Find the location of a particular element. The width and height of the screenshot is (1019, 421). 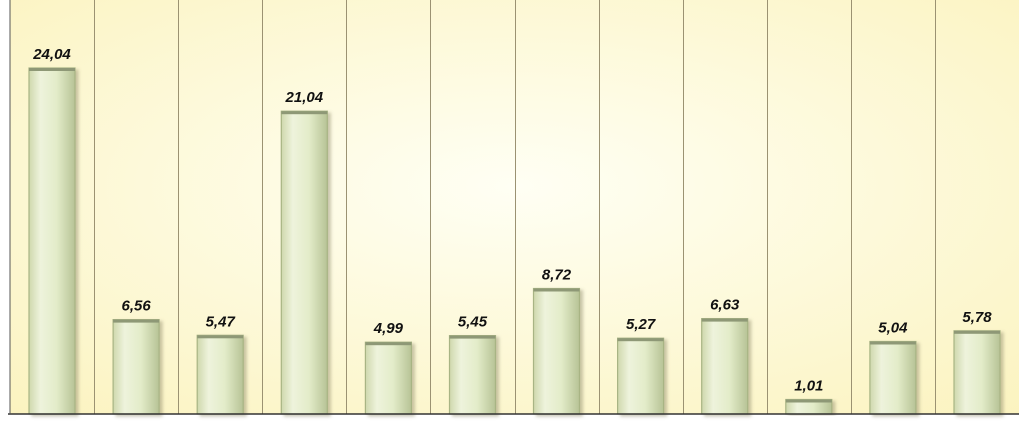

bar-value-label: 24,04 is located at coordinates (51, 54).